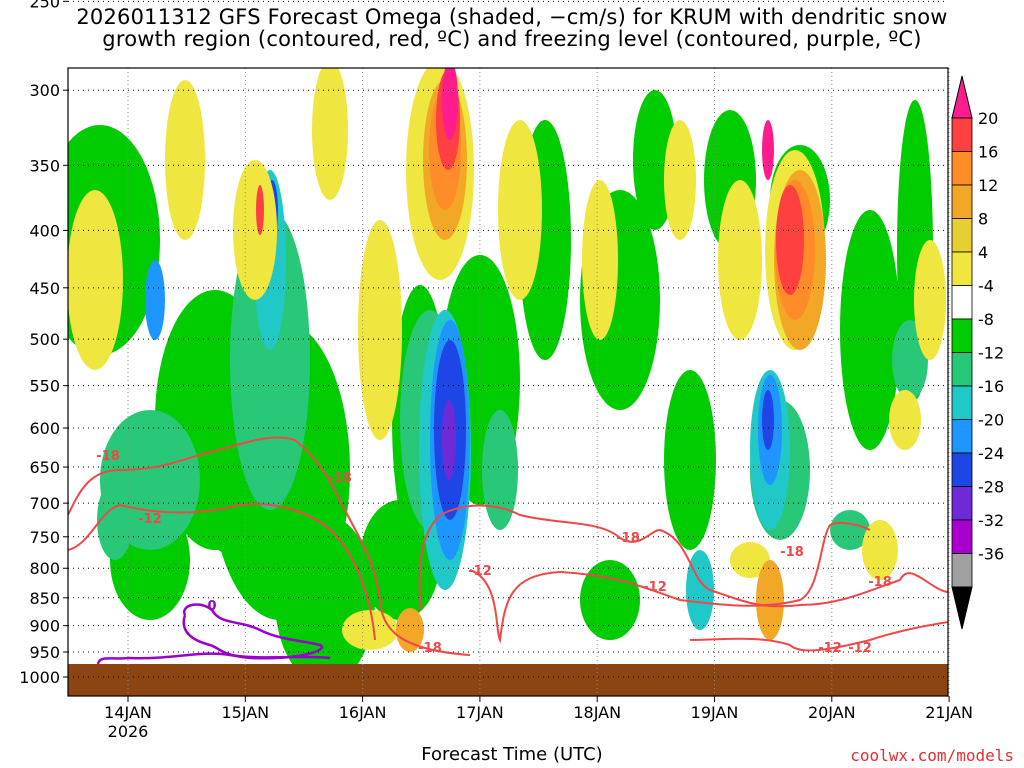  What do you see at coordinates (715, 712) in the screenshot?
I see `x-tick-label: 19JAN` at bounding box center [715, 712].